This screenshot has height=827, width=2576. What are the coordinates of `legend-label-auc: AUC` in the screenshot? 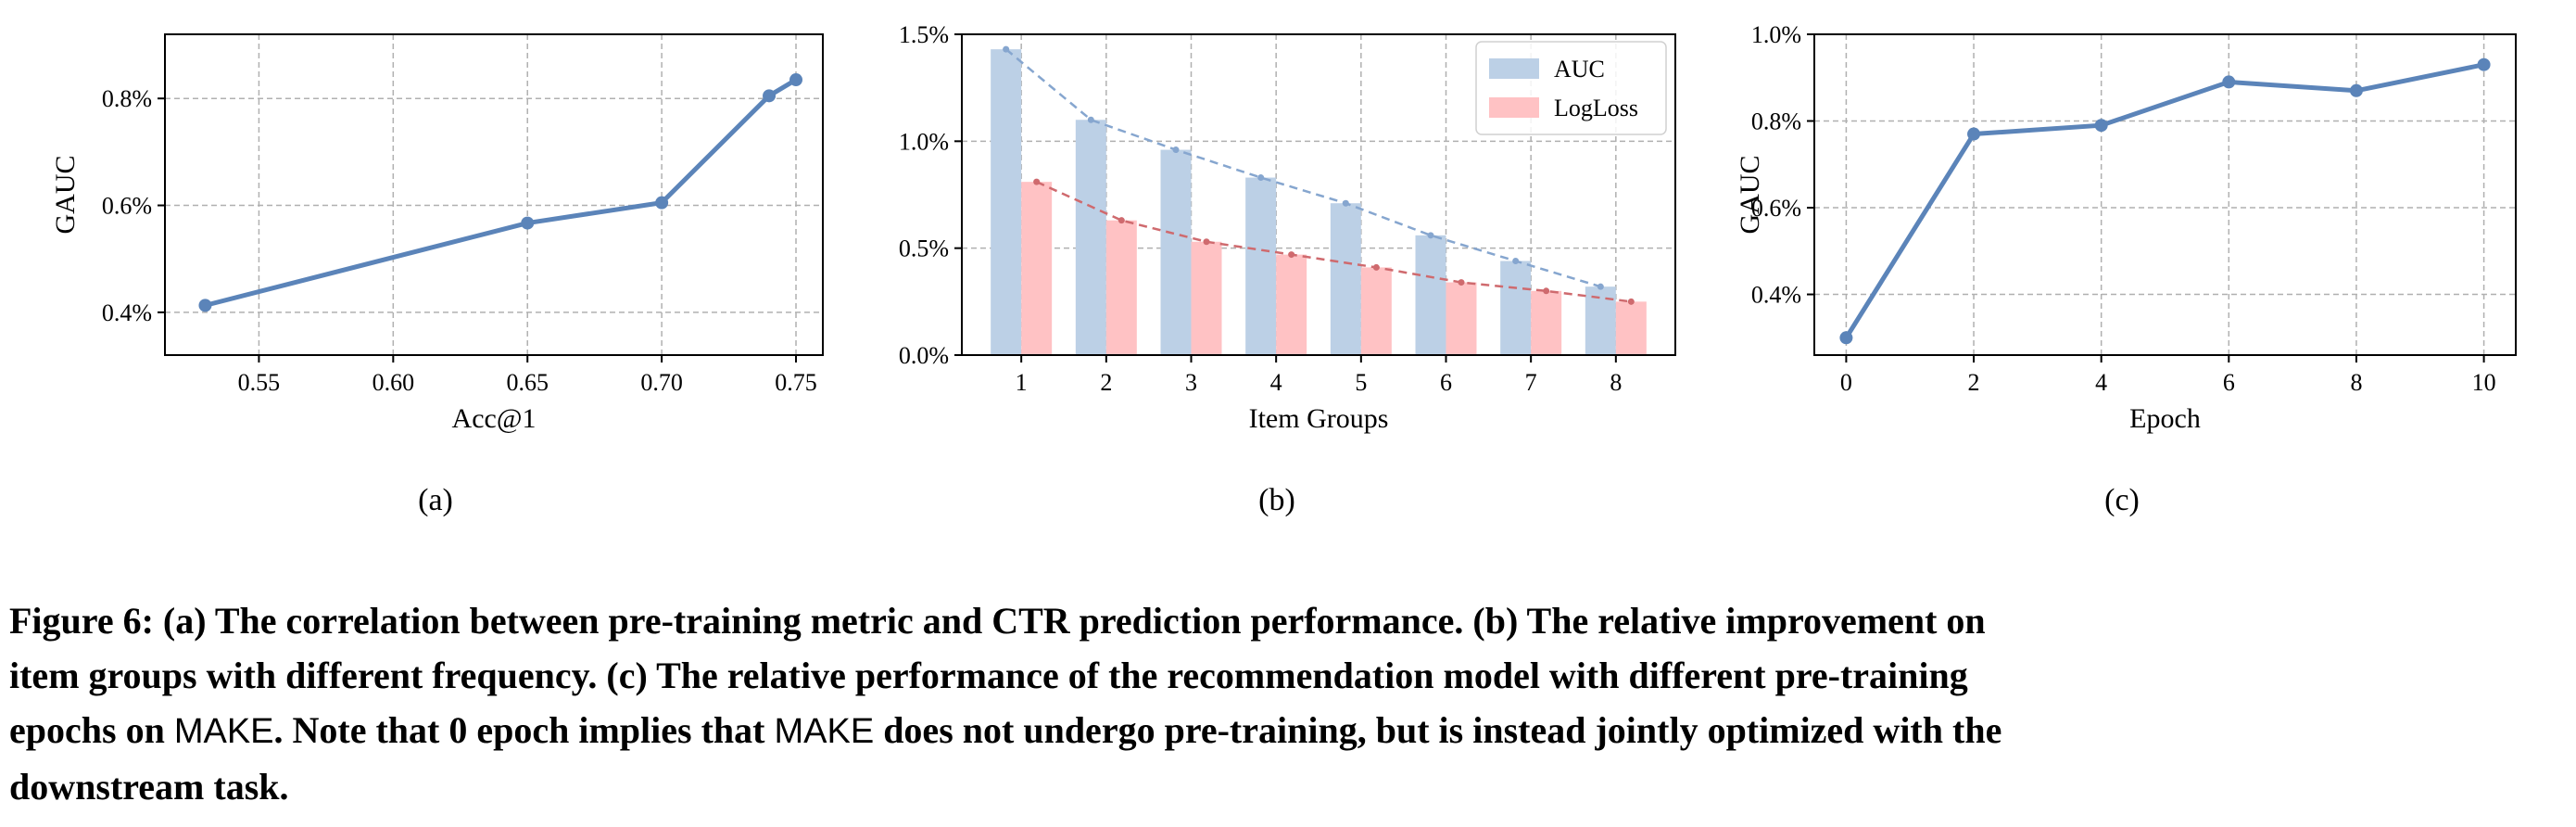 It's located at (1580, 69).